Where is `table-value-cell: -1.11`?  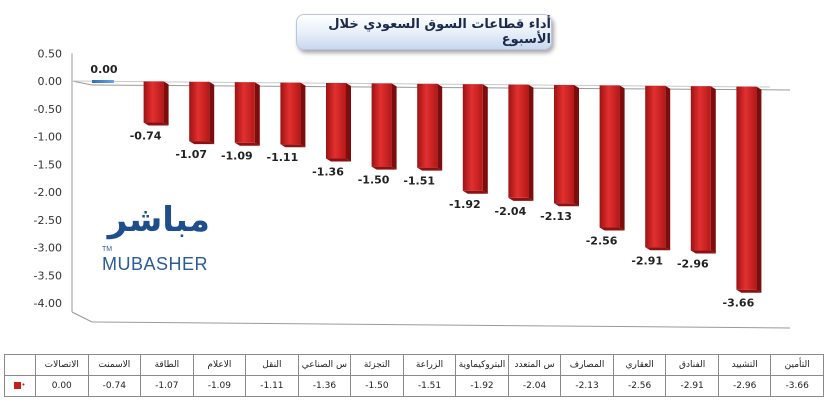 table-value-cell: -1.11 is located at coordinates (272, 386).